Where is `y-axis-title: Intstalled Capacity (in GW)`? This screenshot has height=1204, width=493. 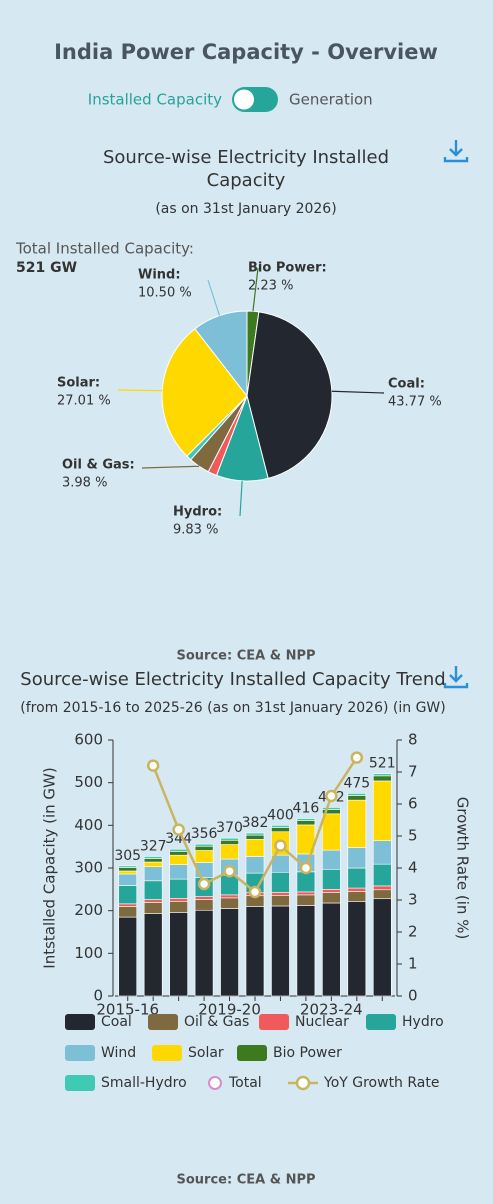 y-axis-title: Intstalled Capacity (in GW) is located at coordinates (50, 867).